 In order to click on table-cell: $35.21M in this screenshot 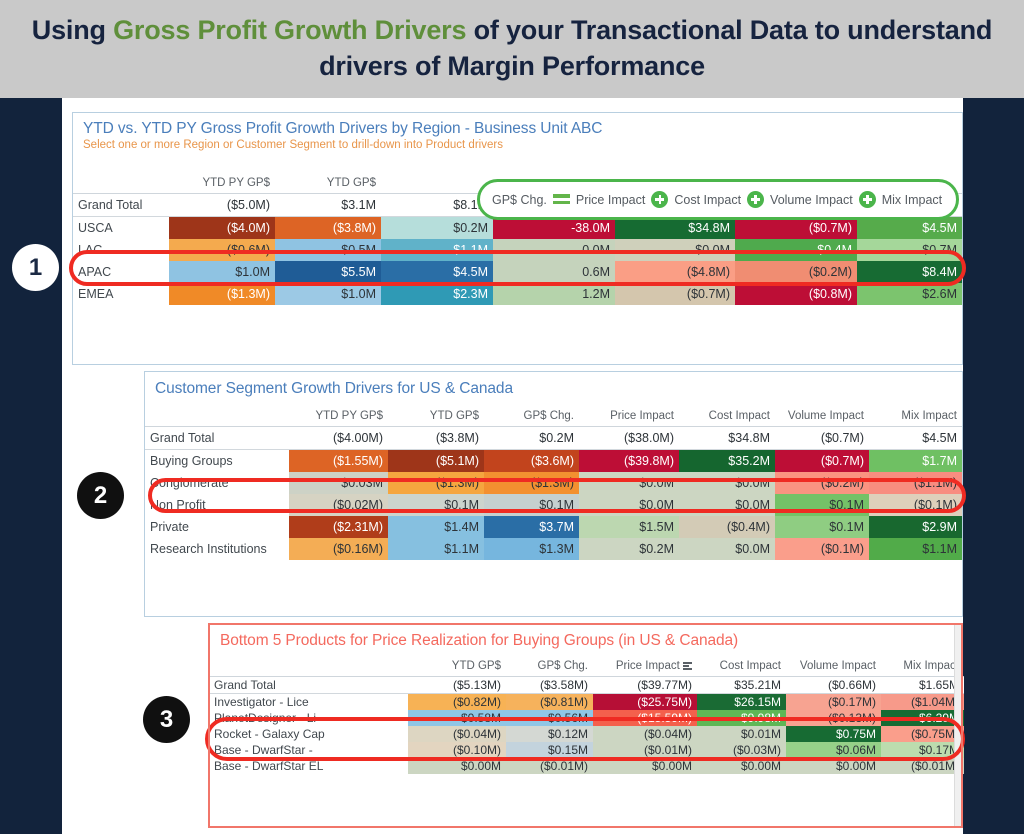, I will do `click(741, 685)`.